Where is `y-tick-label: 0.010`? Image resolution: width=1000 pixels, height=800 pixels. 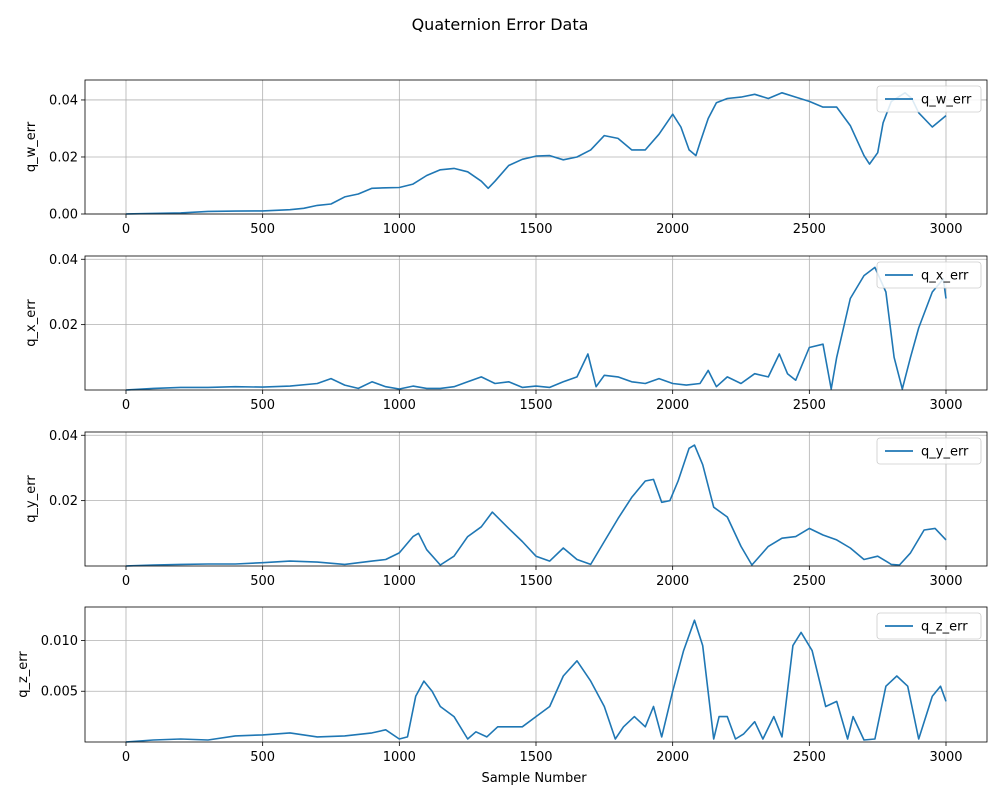
y-tick-label: 0.010 is located at coordinates (59, 641).